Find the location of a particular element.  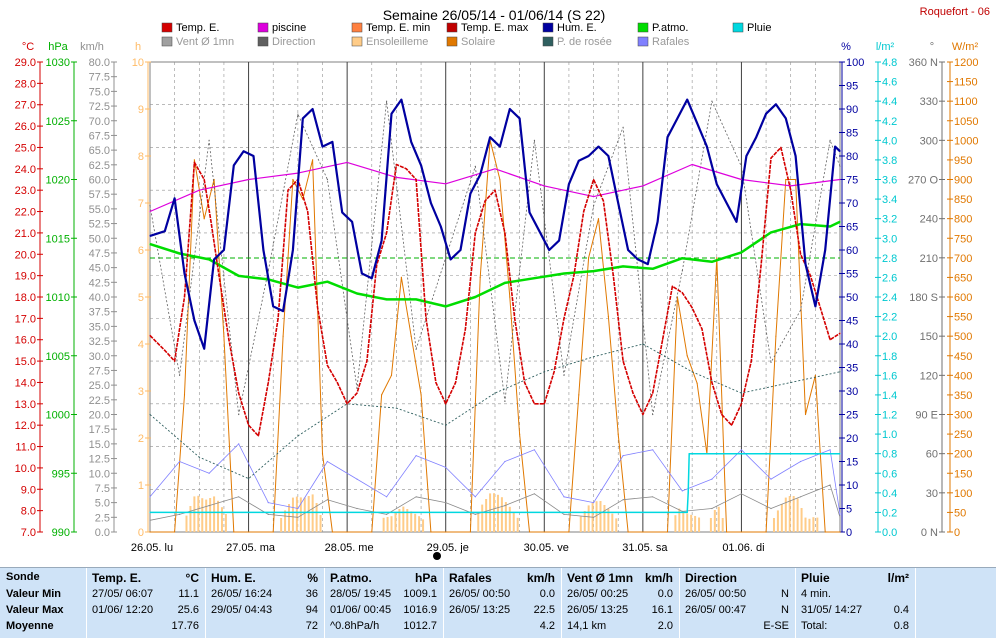

dir-tick-label: 30 is located at coordinates (932, 494).